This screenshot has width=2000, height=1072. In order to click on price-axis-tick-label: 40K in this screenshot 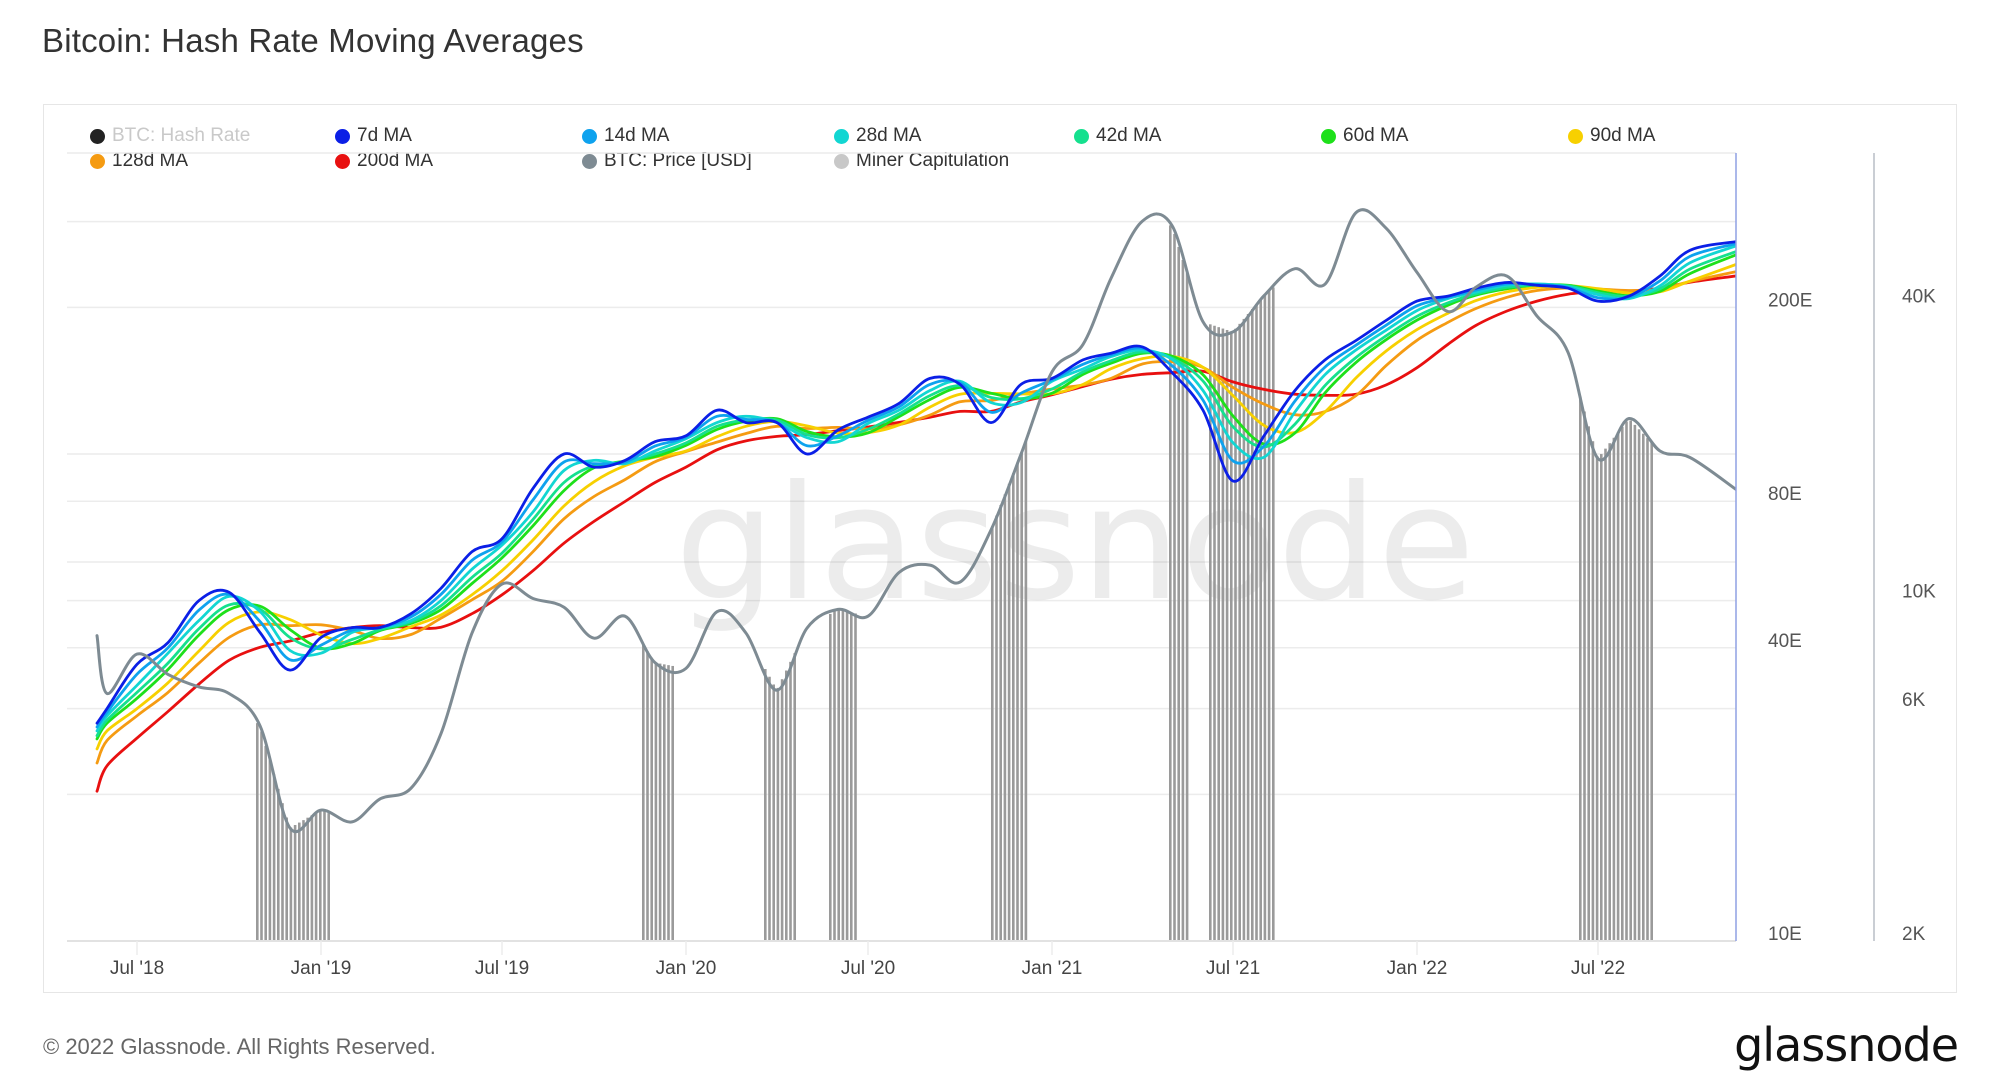, I will do `click(1919, 296)`.